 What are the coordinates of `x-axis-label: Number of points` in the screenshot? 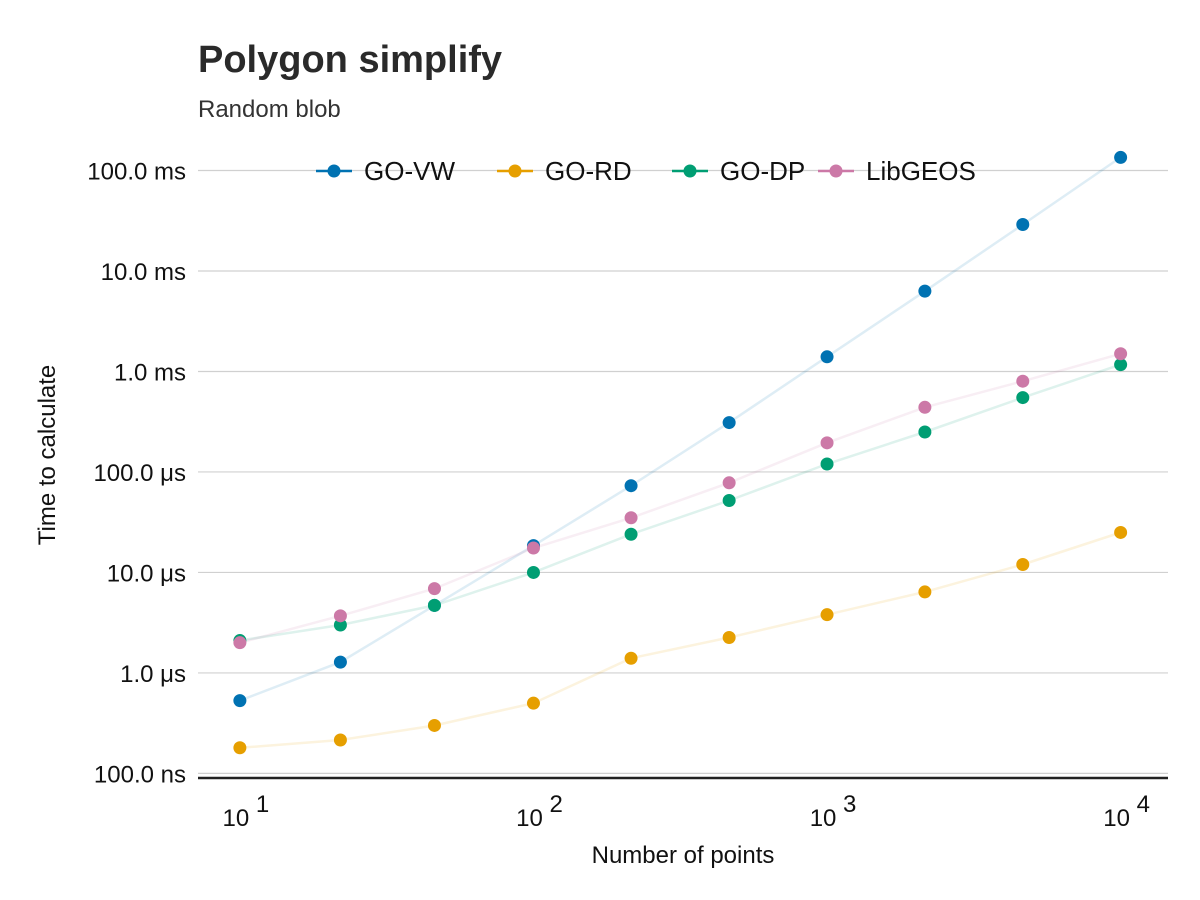 It's located at (683, 855).